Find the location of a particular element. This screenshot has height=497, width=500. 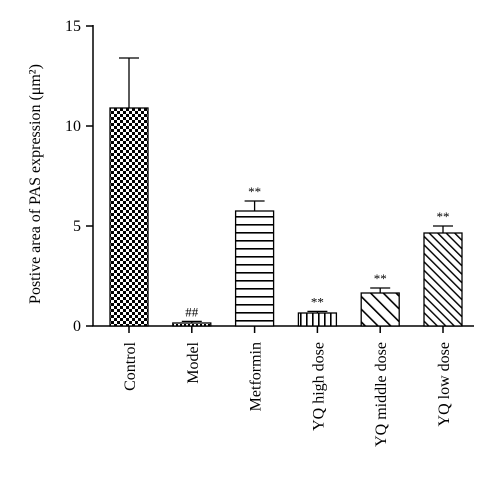

x-tick-label: YQ middle dose is located at coordinates (381, 394).